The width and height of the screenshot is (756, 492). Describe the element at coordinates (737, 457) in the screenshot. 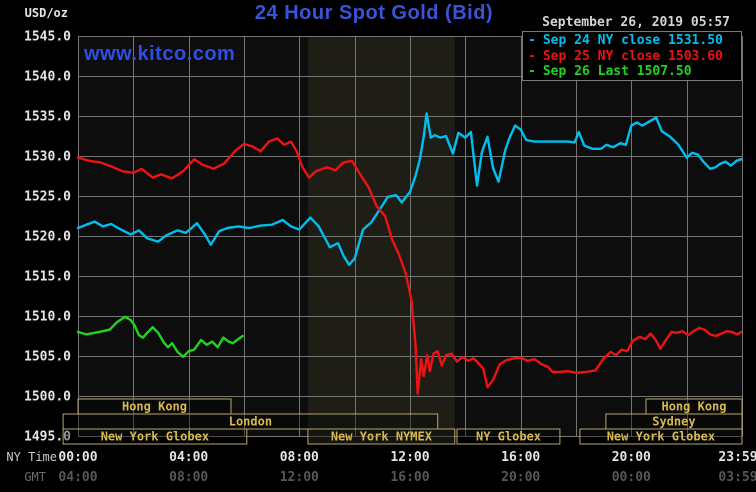

I see `x-axis-tick-ny-time: 23:59` at that location.